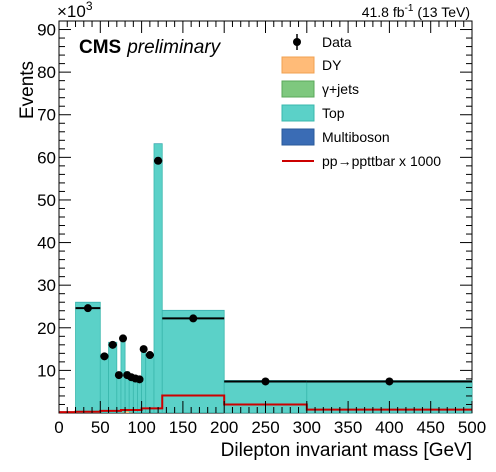 The image size is (496, 472). I want to click on y-tick-label-6: 70, so click(46, 115).